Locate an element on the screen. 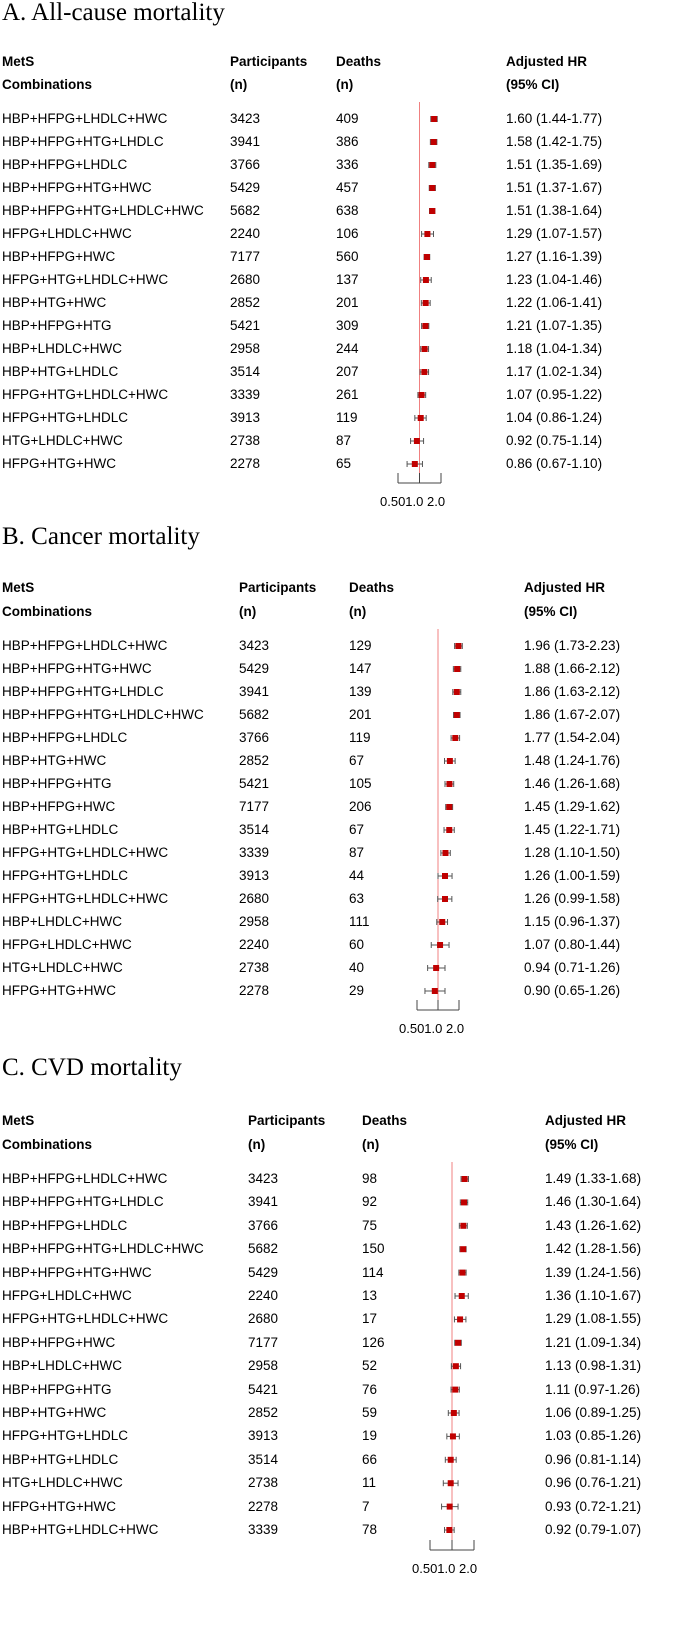 Image resolution: width=685 pixels, height=1641 pixels. row-participants: 5682 is located at coordinates (245, 210).